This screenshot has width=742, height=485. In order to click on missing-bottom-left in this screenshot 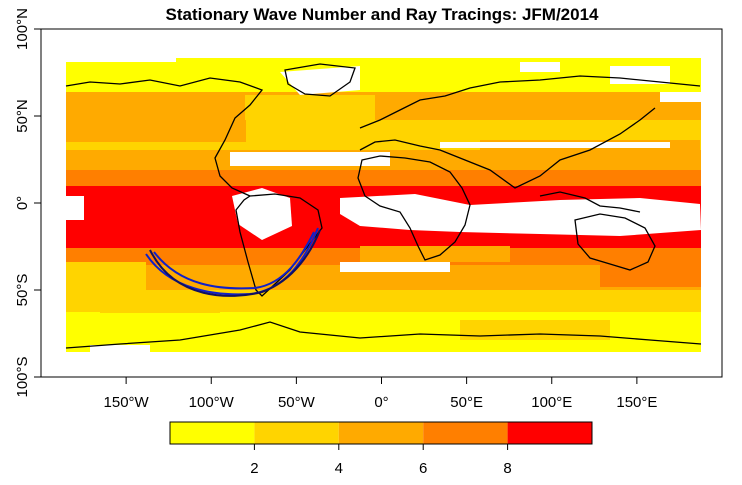, I will do `click(120, 352)`.